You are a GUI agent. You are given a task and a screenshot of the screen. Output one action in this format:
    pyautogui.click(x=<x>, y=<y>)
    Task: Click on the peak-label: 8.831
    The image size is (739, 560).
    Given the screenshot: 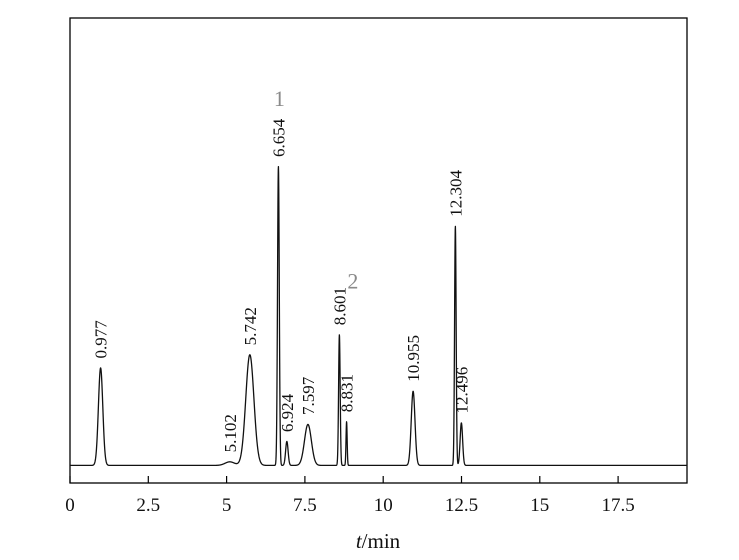 What is the action you would take?
    pyautogui.click(x=347, y=393)
    